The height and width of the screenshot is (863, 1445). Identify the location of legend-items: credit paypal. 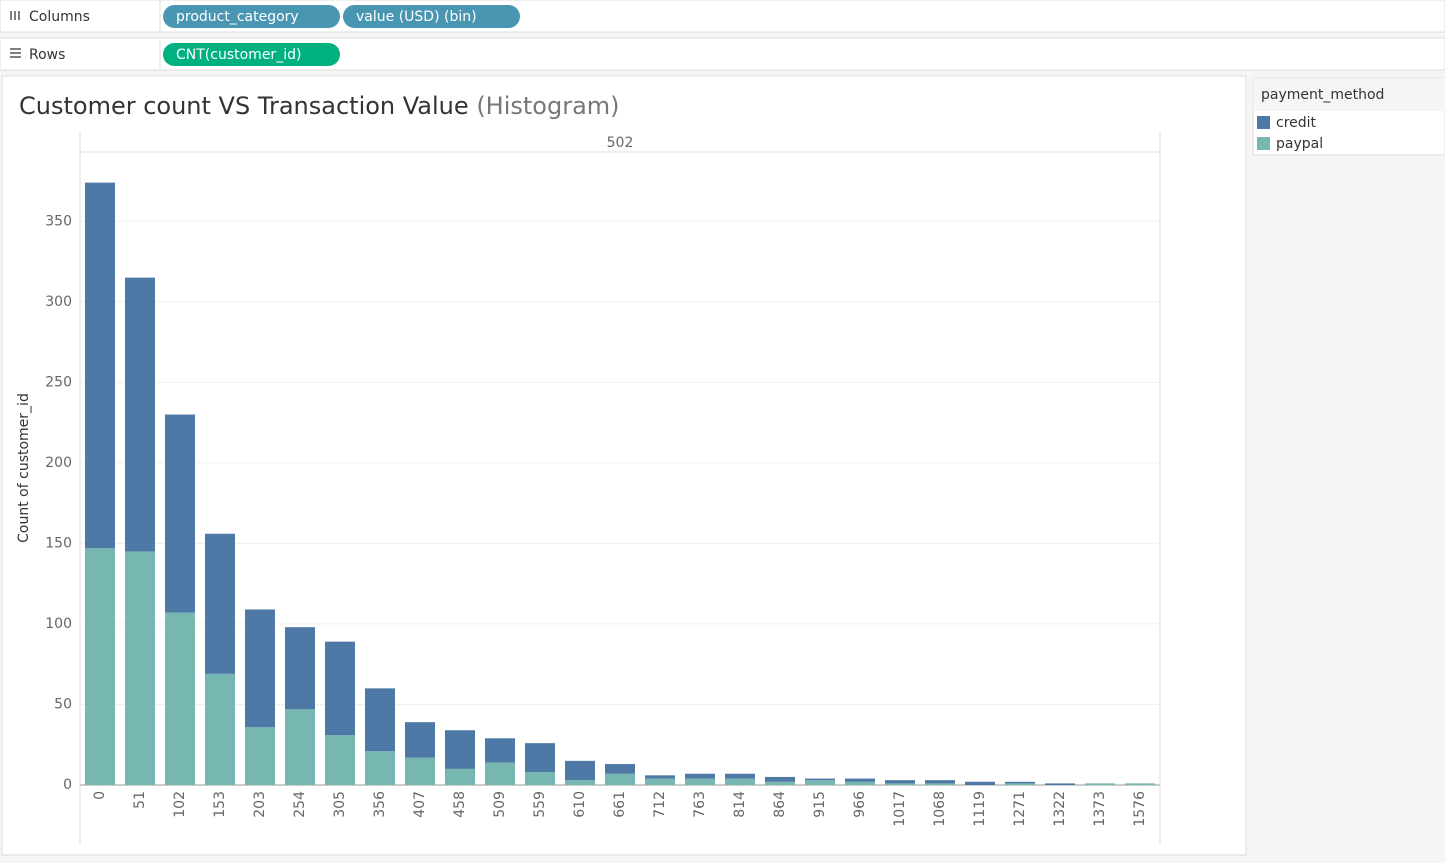
(1290, 133).